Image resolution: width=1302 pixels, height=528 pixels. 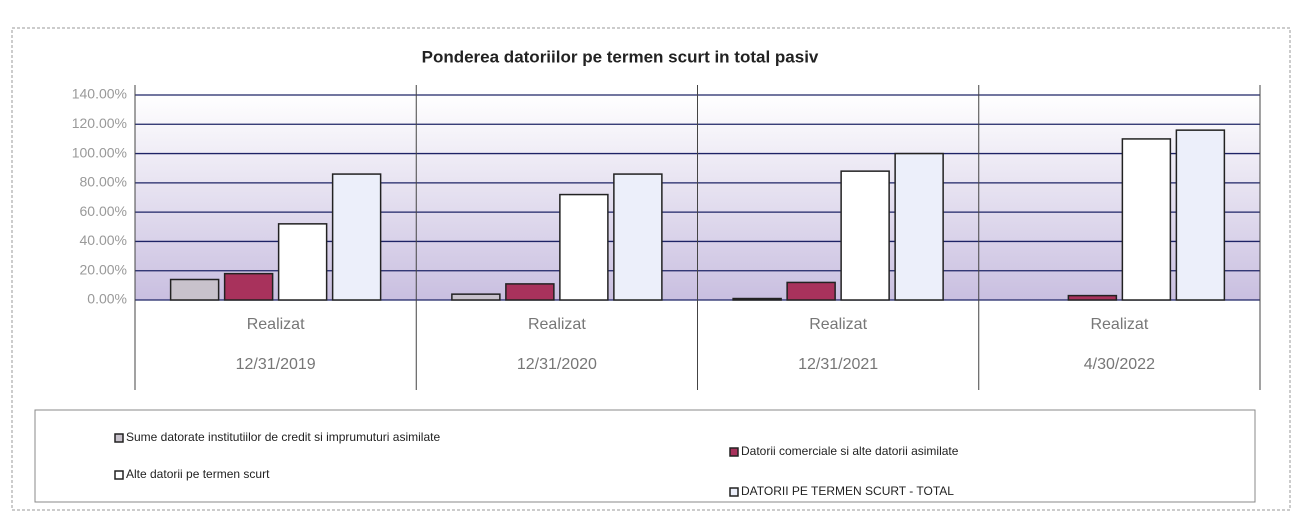 What do you see at coordinates (107, 299) in the screenshot?
I see `y-tick-label: 0.00%` at bounding box center [107, 299].